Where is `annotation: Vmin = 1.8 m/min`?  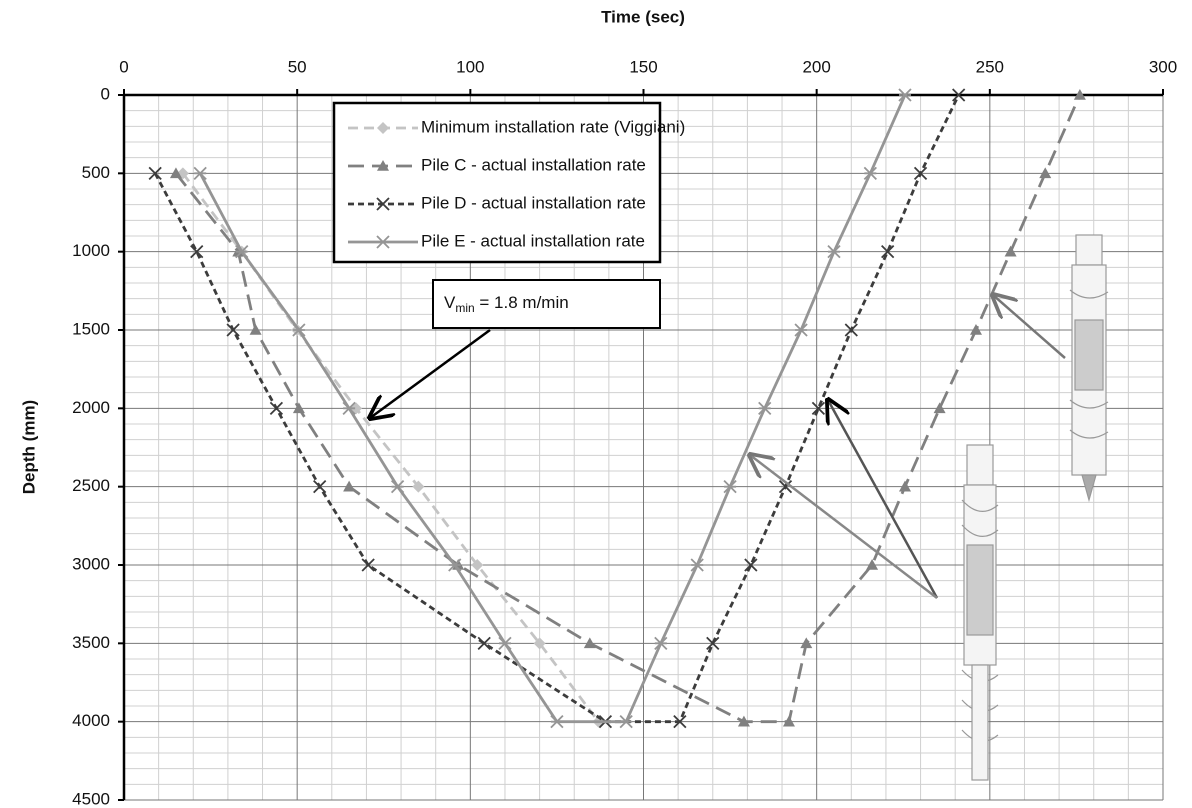 annotation: Vmin = 1.8 m/min is located at coordinates (506, 304).